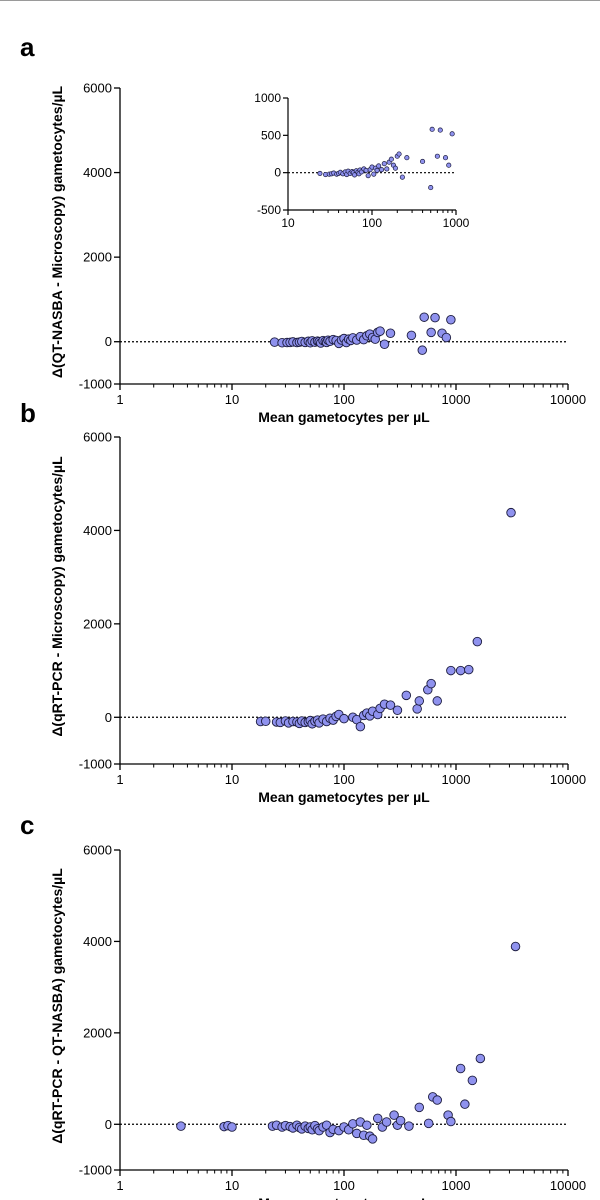 This screenshot has width=600, height=1200. Describe the element at coordinates (348, 1042) in the screenshot. I see `panel-c-points` at that location.